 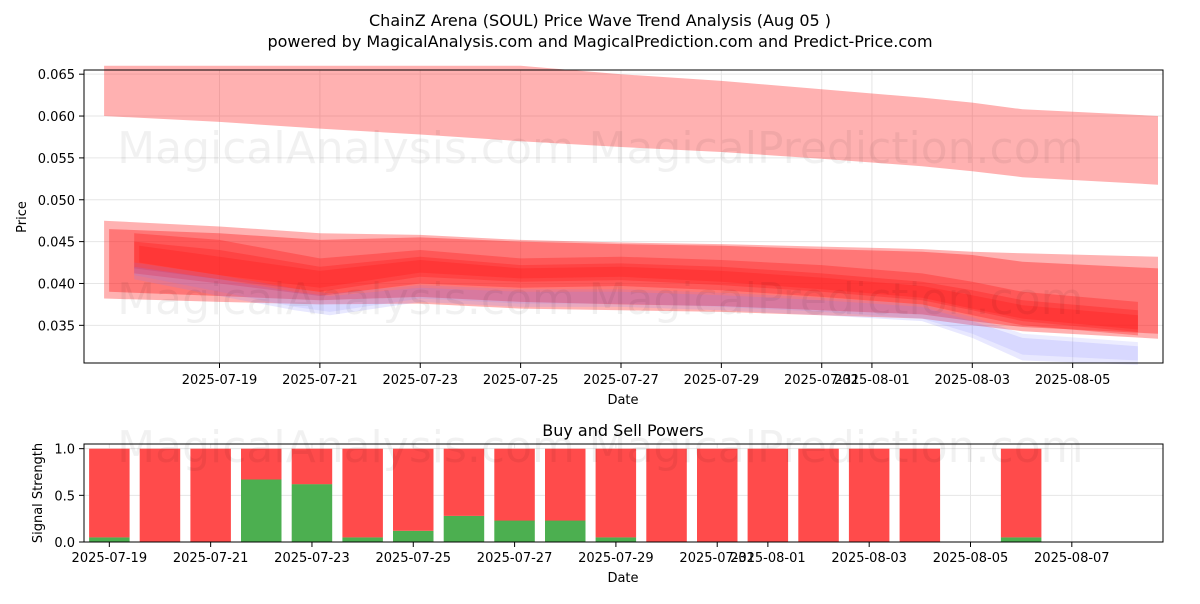 What do you see at coordinates (56, 326) in the screenshot?
I see `price-y-tick-label: 0.035` at bounding box center [56, 326].